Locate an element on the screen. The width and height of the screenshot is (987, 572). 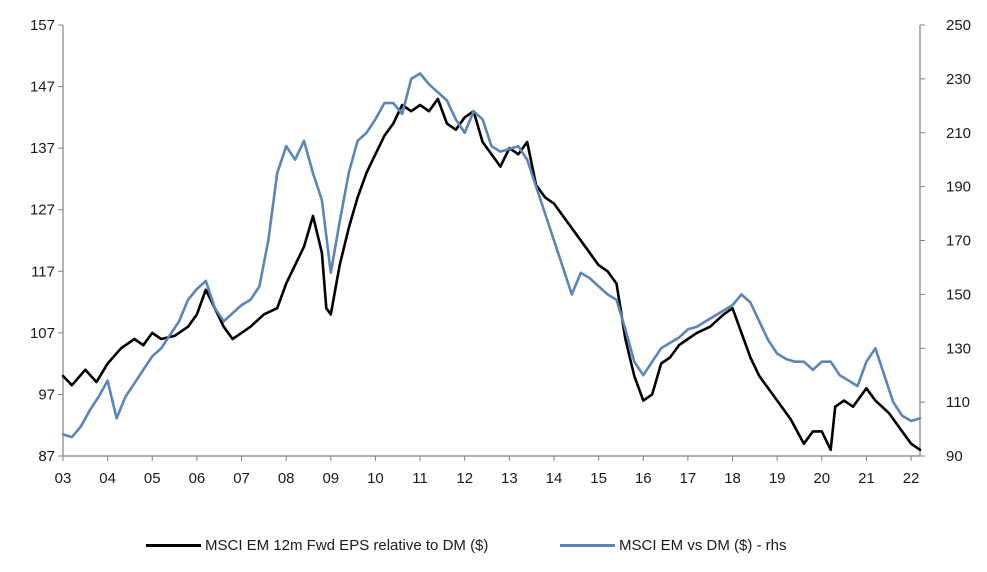
left-tick-label: 127 is located at coordinates (42, 210).